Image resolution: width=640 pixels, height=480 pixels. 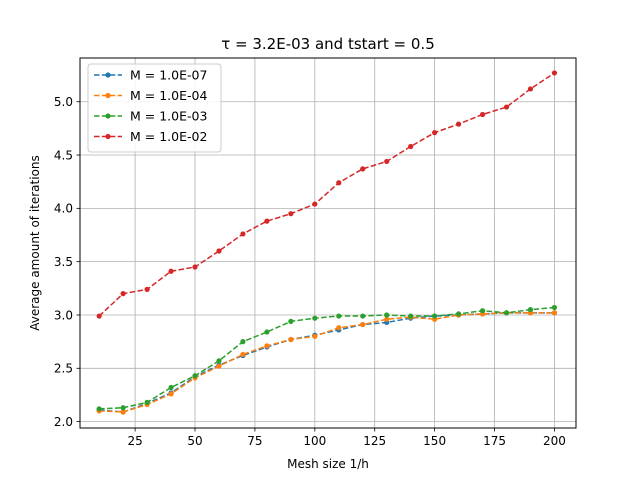 What do you see at coordinates (254, 441) in the screenshot?
I see `x-tick-label: 75` at bounding box center [254, 441].